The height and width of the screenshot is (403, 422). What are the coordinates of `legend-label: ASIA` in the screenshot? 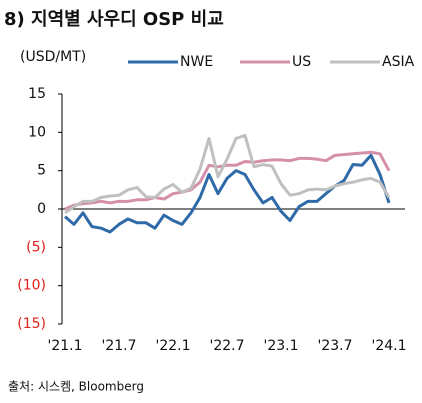 It's located at (398, 62).